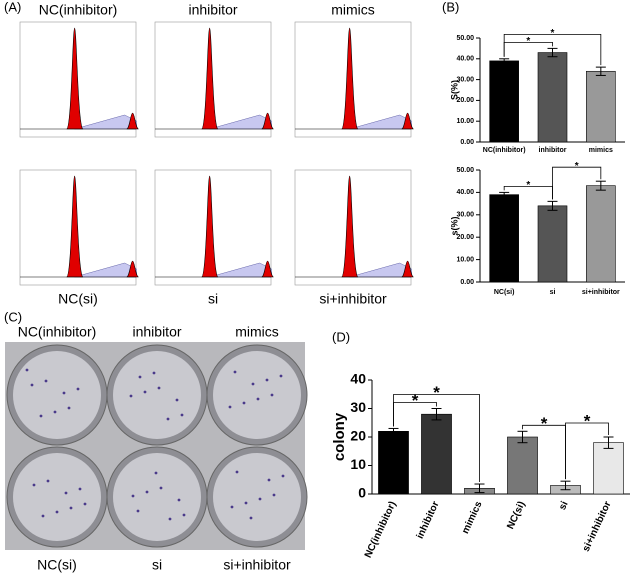  Describe the element at coordinates (156, 332) in the screenshot. I see `plate-label: inhibitor` at that location.